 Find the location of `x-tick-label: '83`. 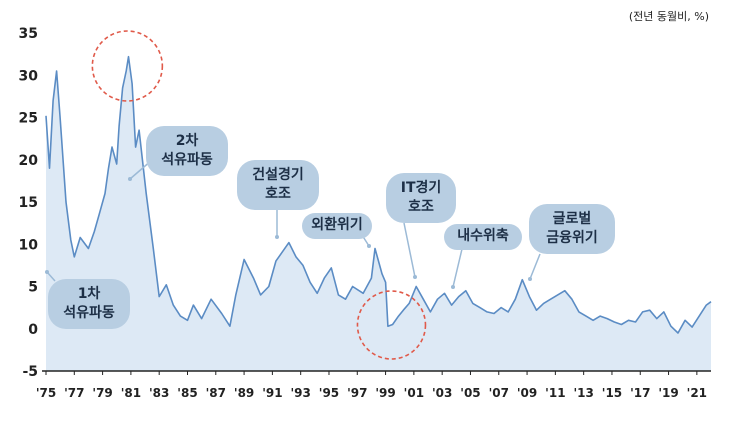

x-tick-label: '83 is located at coordinates (159, 393).